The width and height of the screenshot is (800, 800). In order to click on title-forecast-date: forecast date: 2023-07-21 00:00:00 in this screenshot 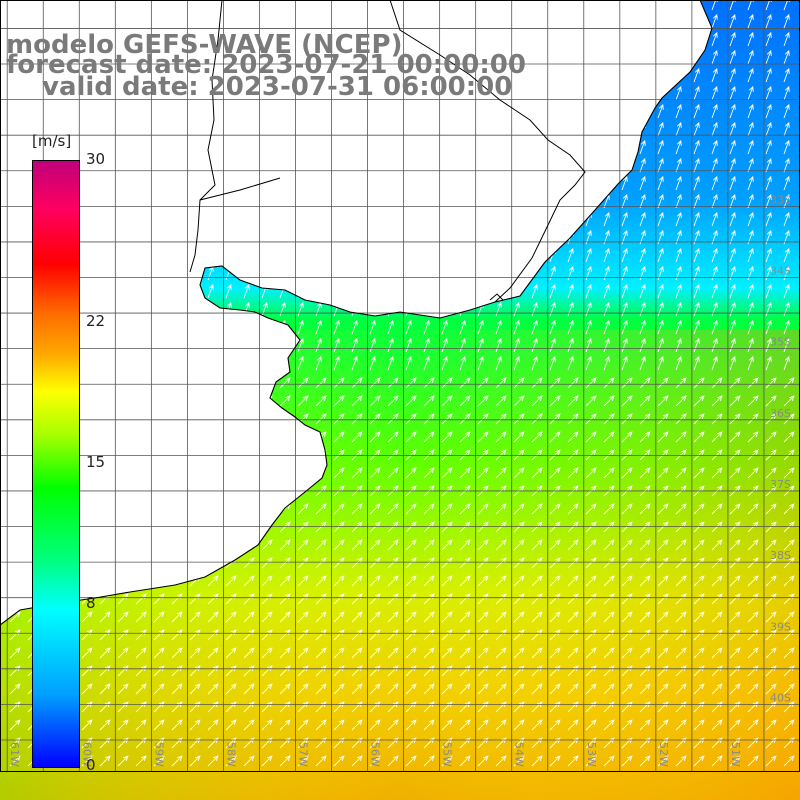, I will do `click(266, 65)`.